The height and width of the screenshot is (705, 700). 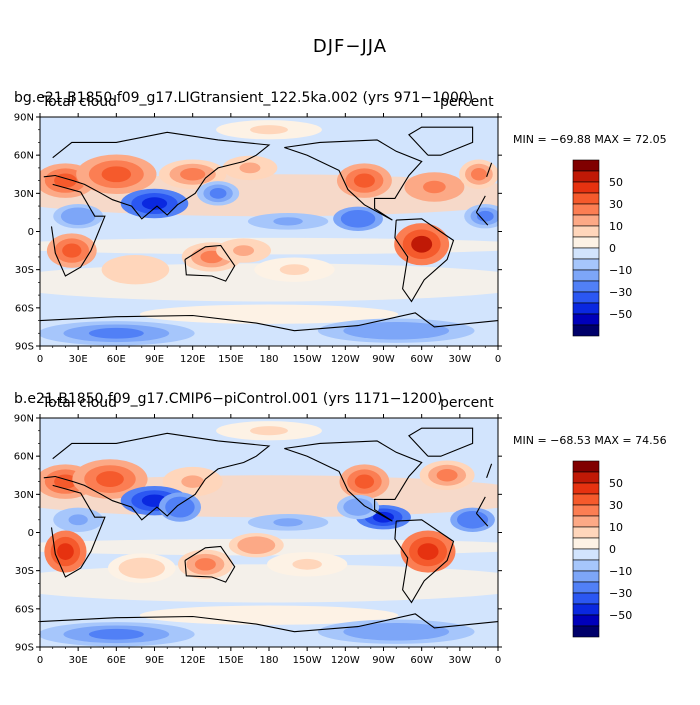 I want to click on y-tick-label: 0, so click(x=31, y=533).